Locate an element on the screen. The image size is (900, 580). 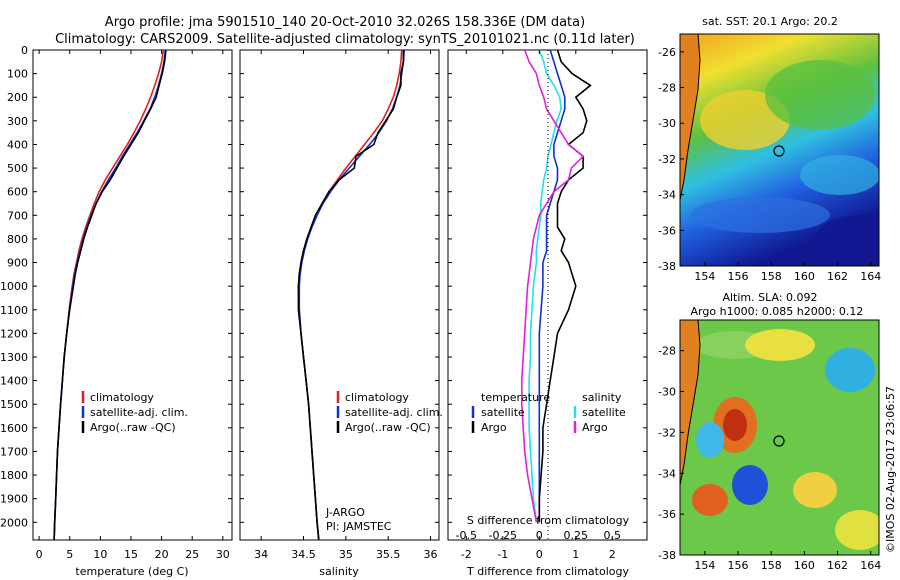
sla-map-lat-label: -28 is located at coordinates (667, 351).